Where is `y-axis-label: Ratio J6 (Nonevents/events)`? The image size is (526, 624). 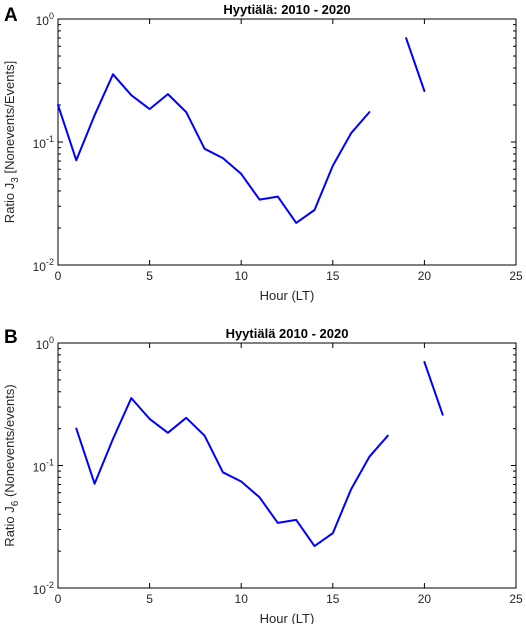 y-axis-label: Ratio J6 (Nonevents/events) is located at coordinates (11, 465).